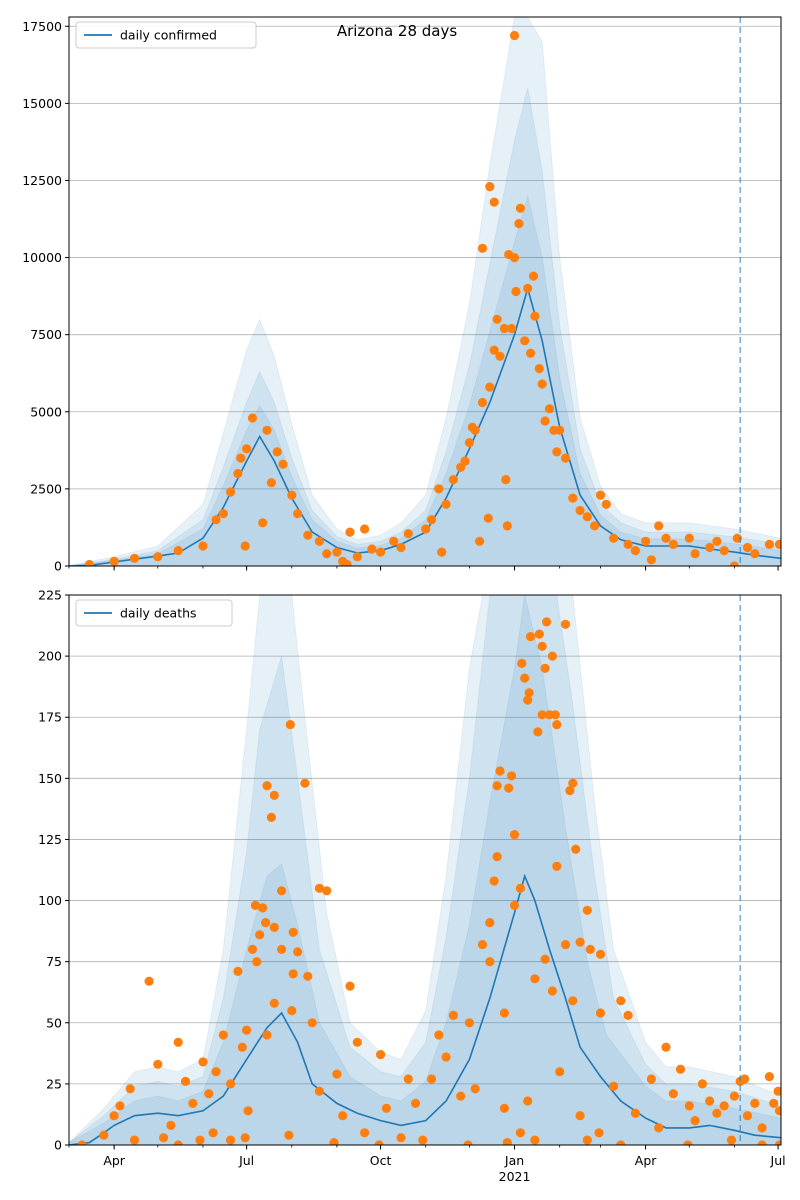  I want to click on deaths-legend: daily deaths, so click(154, 613).